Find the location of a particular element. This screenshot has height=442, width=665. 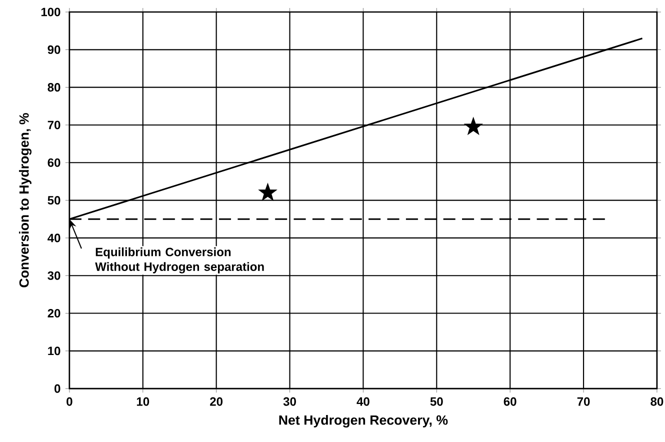

y-tick-label: 100 is located at coordinates (50, 12).